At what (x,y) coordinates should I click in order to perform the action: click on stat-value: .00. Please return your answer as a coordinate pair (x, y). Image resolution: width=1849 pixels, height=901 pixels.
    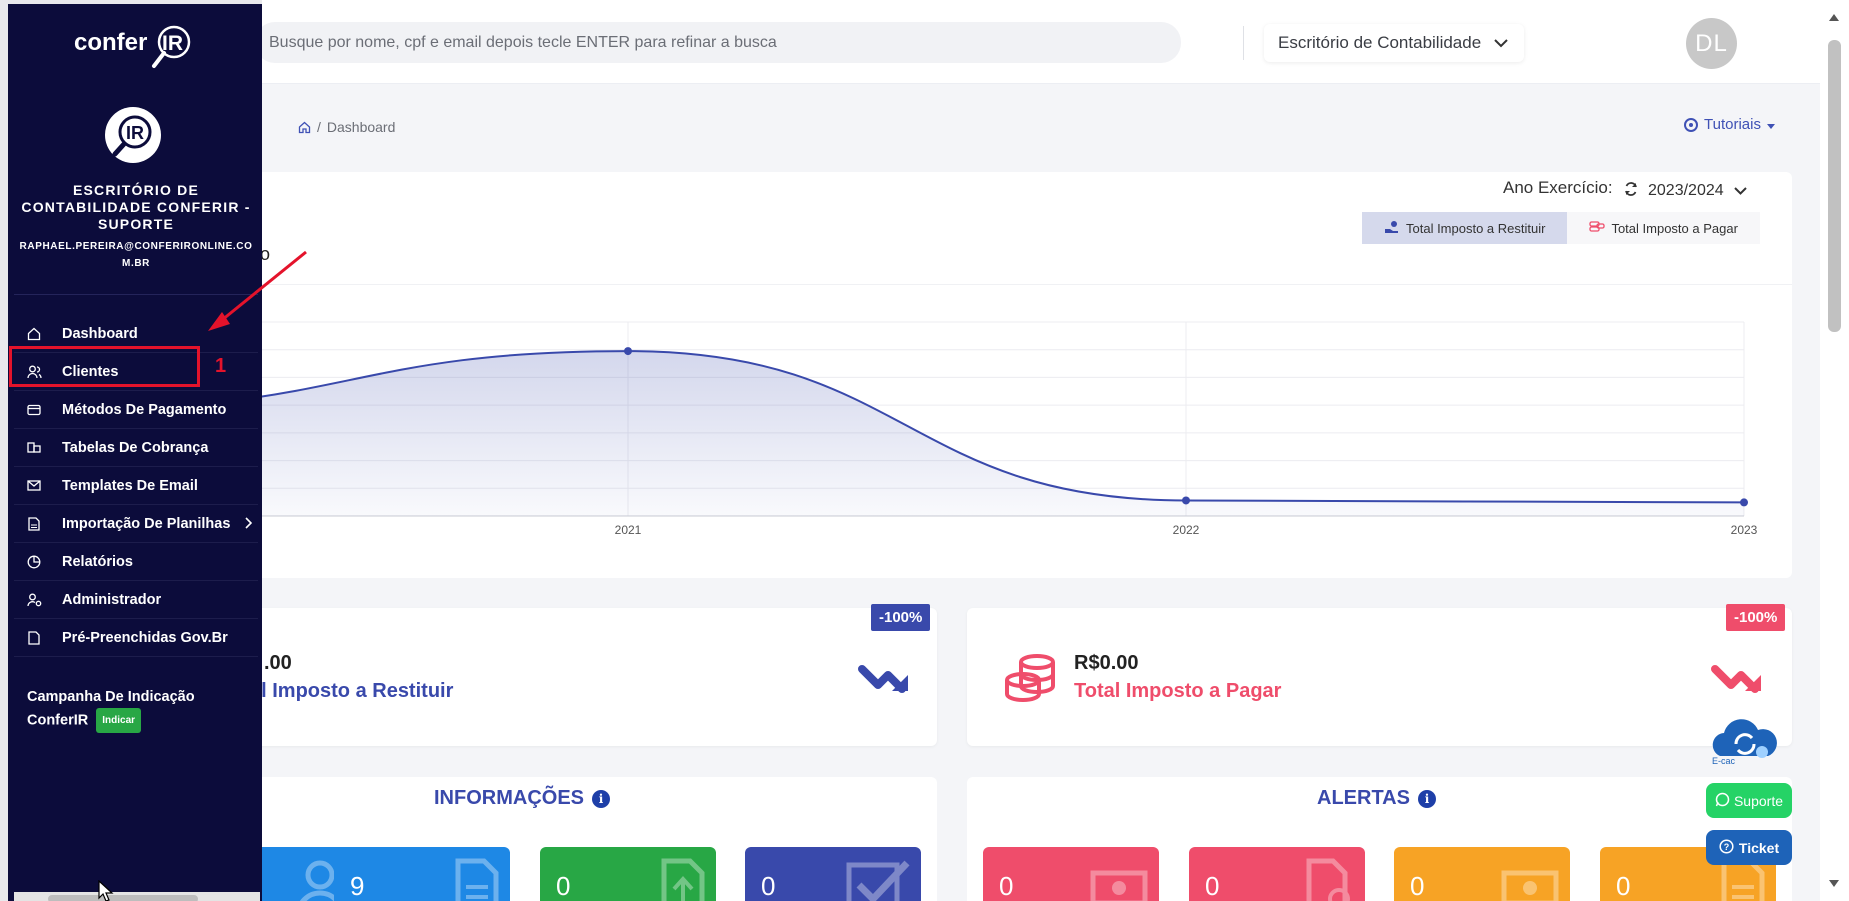
    Looking at the image, I should click on (278, 663).